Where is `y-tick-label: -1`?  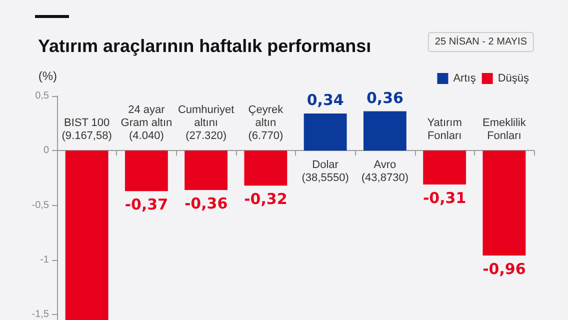 y-tick-label: -1 is located at coordinates (45, 260).